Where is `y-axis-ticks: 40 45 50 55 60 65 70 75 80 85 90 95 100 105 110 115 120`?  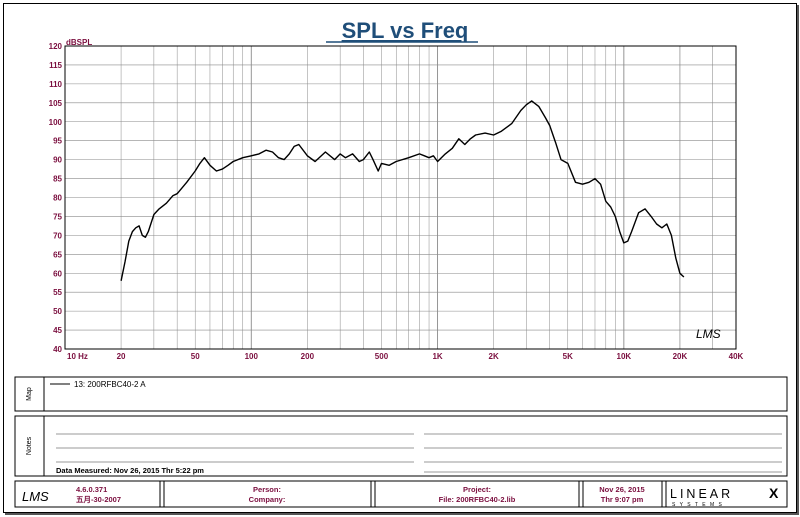
y-axis-ticks: 40 45 50 55 60 65 70 75 80 85 90 95 100 105 110 115 120 is located at coordinates (56, 198).